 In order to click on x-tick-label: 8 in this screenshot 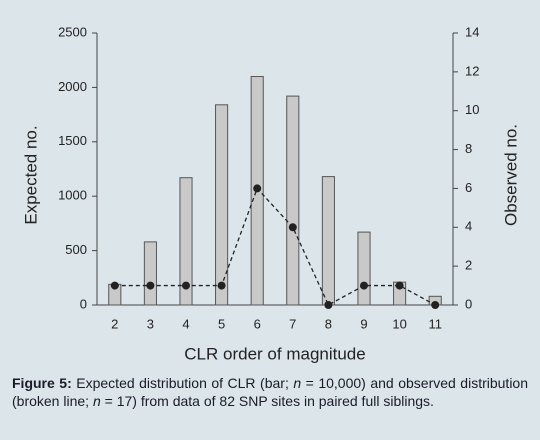, I will do `click(328, 323)`.